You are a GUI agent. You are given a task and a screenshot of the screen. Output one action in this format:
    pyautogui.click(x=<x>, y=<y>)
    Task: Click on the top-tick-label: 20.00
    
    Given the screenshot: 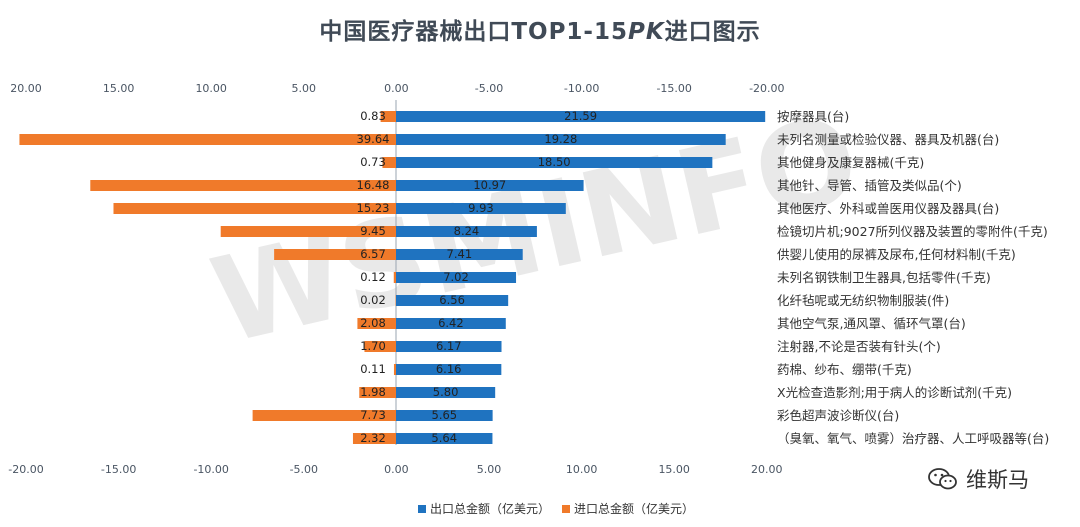 What is the action you would take?
    pyautogui.click(x=26, y=88)
    